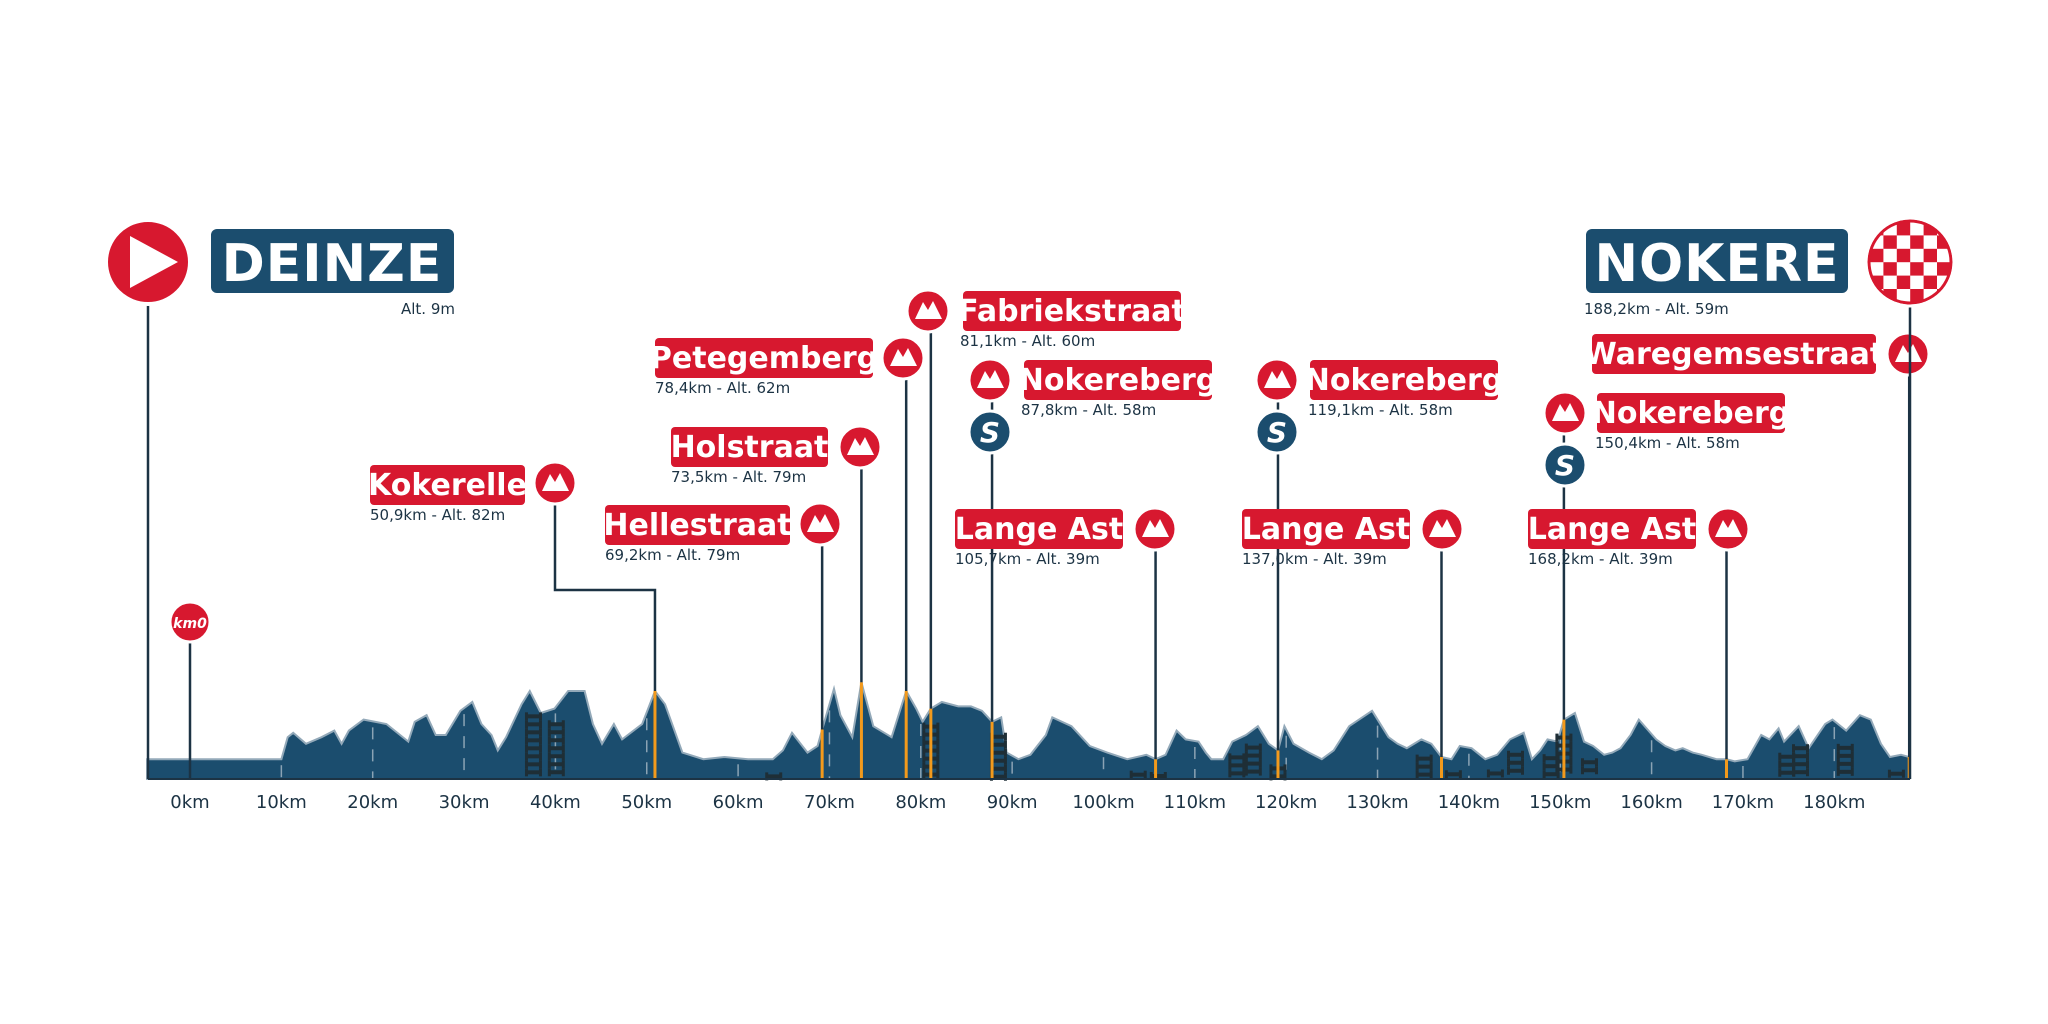  I want to click on km0-label: km0, so click(190, 624).